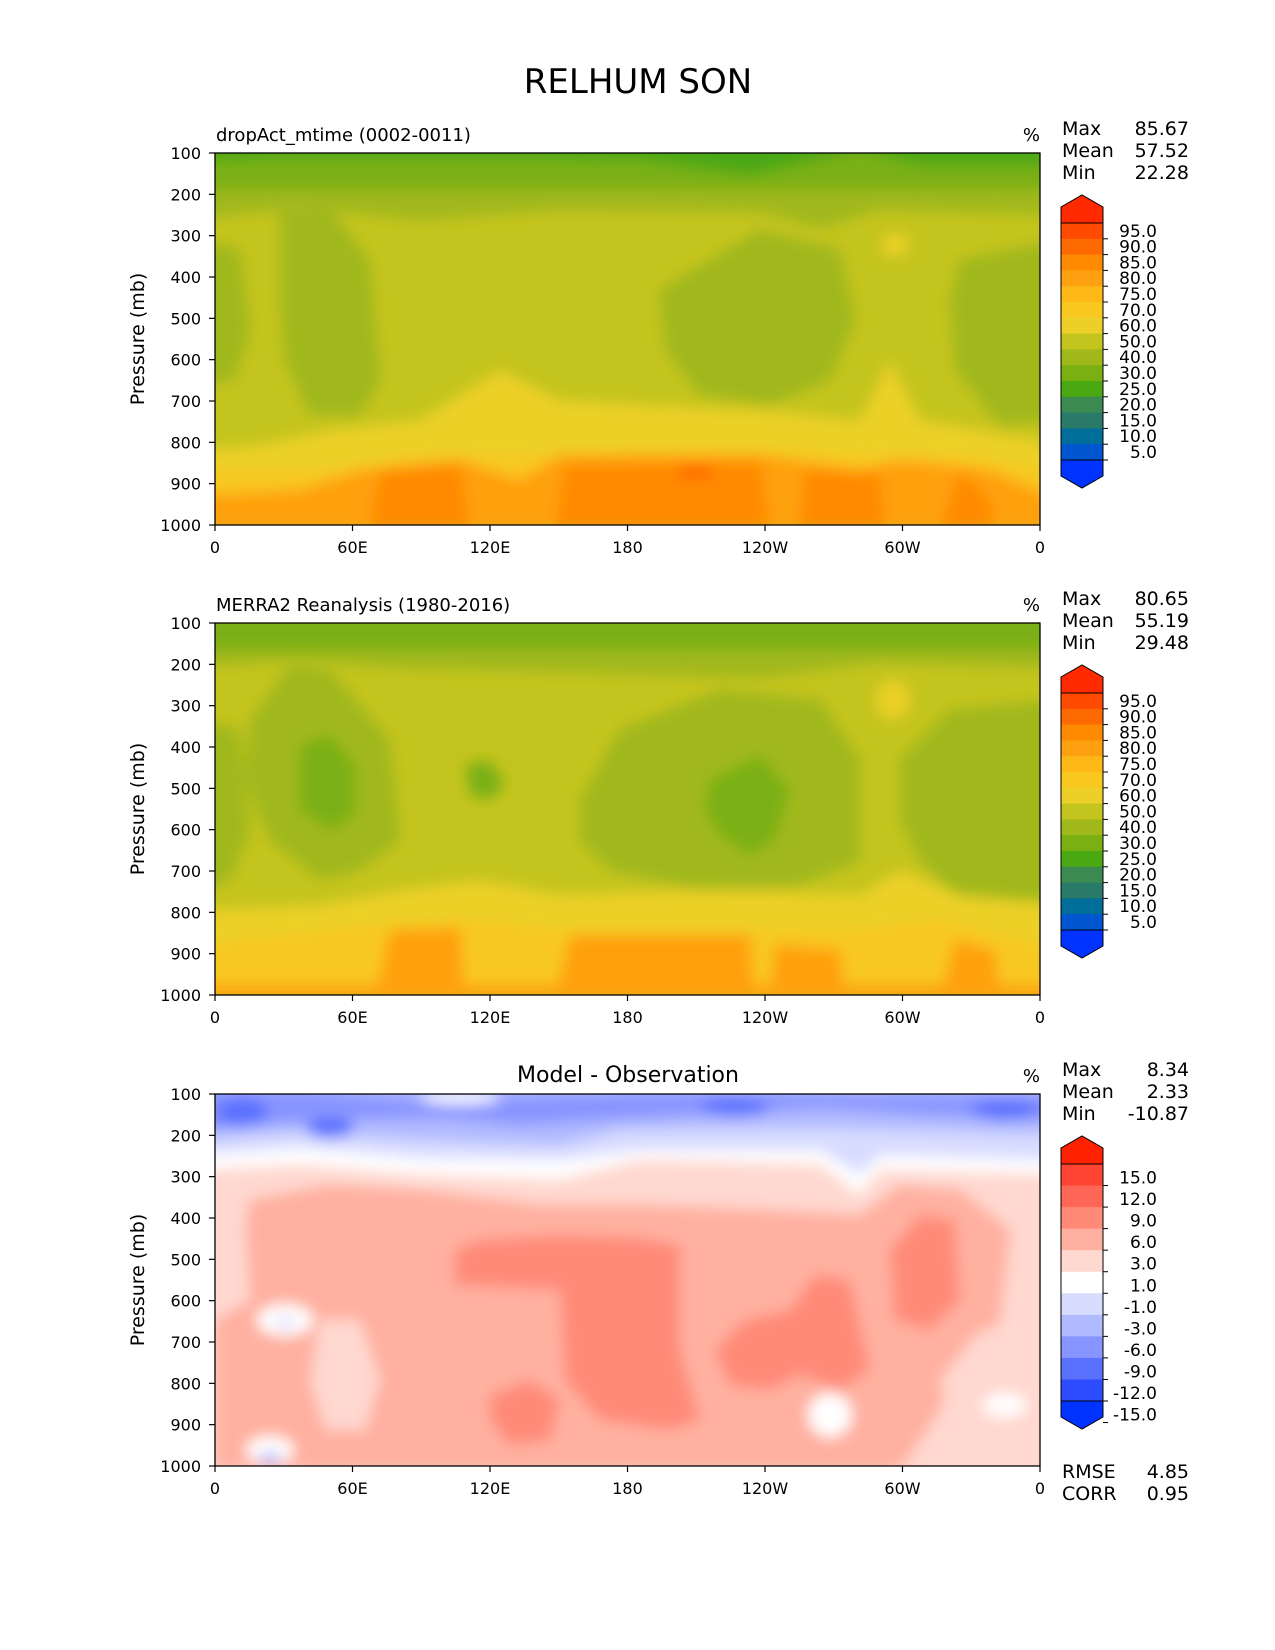  Describe the element at coordinates (1162, 621) in the screenshot. I see `stat-value: 55.19` at that location.